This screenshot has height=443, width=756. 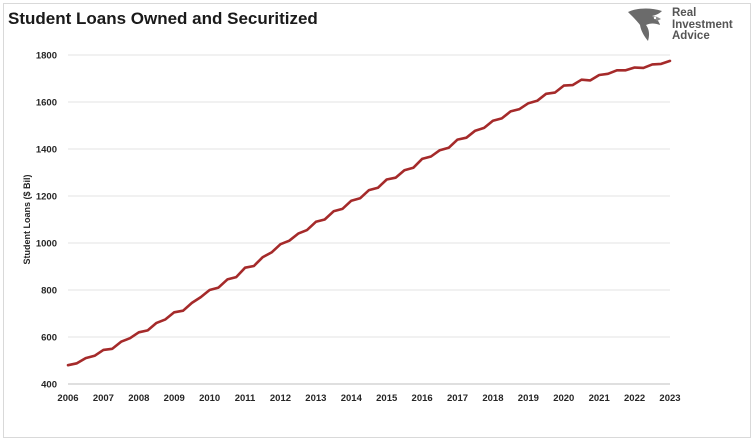 I want to click on x-tick-label: 2012, so click(x=280, y=398).